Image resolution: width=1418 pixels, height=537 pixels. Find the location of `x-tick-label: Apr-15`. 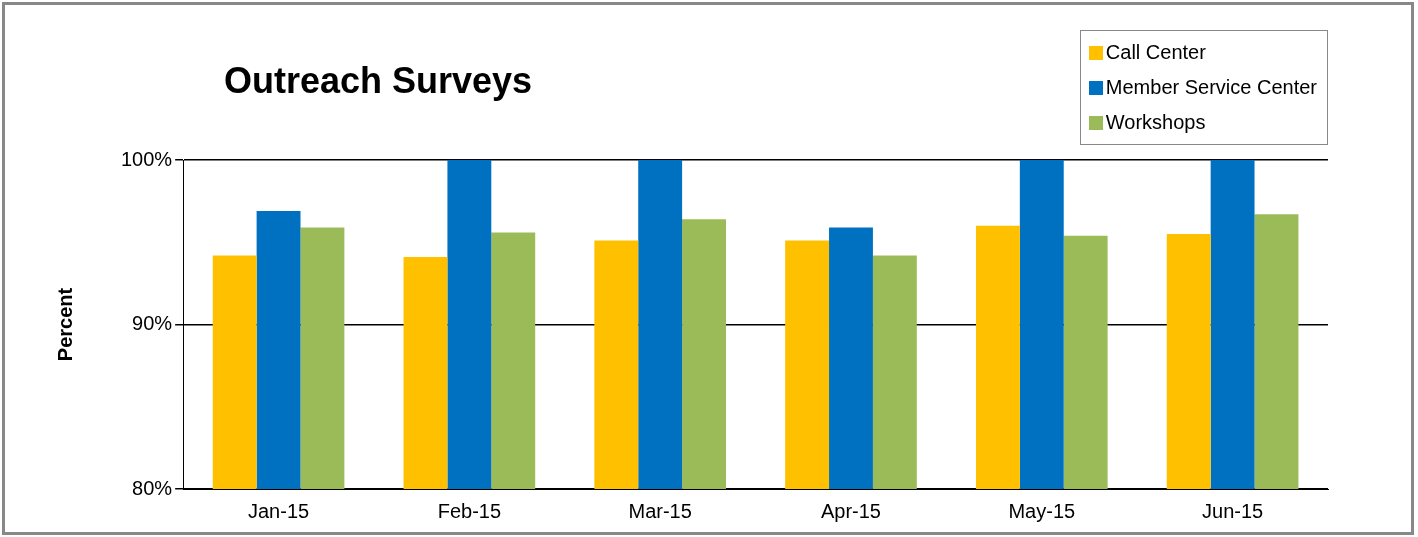

x-tick-label: Apr-15 is located at coordinates (850, 510).